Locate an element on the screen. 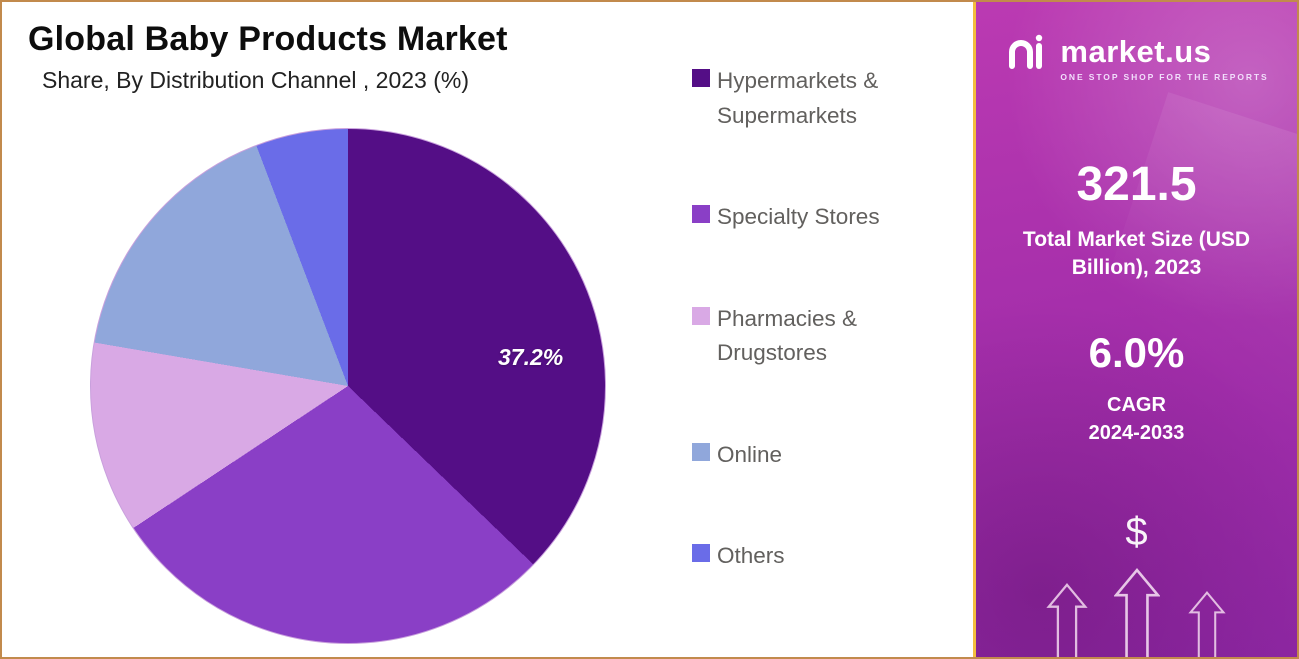 The image size is (1299, 659). pie-data-label: 37.2% is located at coordinates (531, 357).